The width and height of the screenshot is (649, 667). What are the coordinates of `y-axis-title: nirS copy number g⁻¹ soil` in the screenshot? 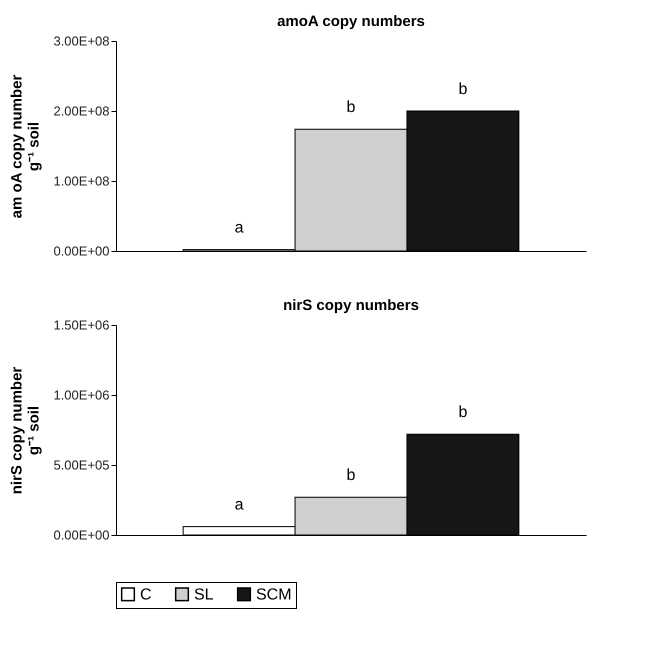 It's located at (25, 430).